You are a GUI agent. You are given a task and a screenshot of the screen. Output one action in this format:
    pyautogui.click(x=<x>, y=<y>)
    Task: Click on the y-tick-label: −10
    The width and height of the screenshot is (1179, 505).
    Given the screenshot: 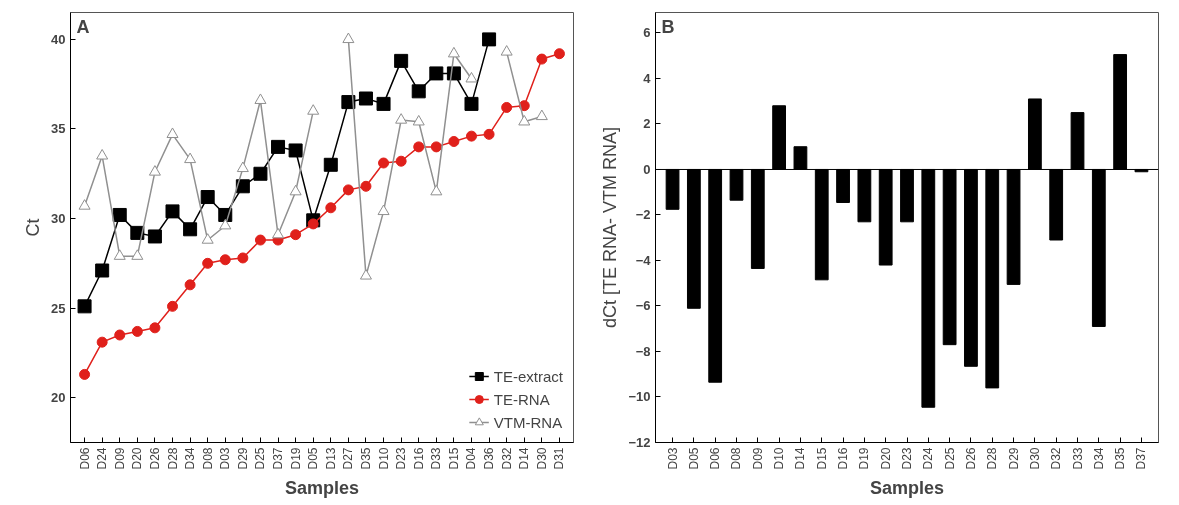 What is the action you would take?
    pyautogui.click(x=639, y=397)
    